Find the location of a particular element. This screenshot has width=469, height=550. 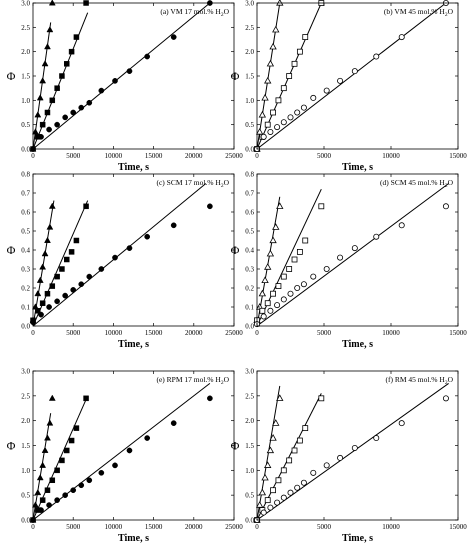

panel-b-ytick-label: 1.5 is located at coordinates (249, 77).